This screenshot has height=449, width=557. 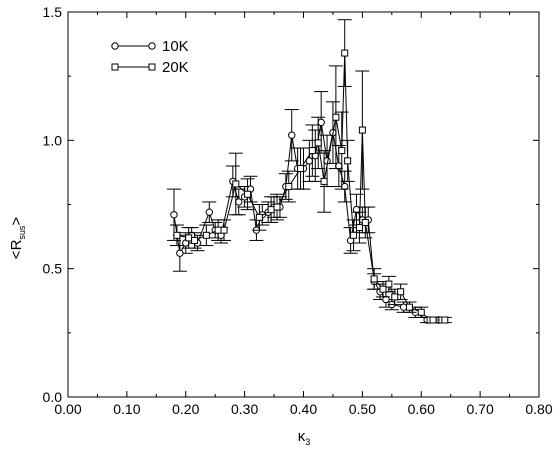 I want to click on x-tick-label: 0.30, so click(x=244, y=409).